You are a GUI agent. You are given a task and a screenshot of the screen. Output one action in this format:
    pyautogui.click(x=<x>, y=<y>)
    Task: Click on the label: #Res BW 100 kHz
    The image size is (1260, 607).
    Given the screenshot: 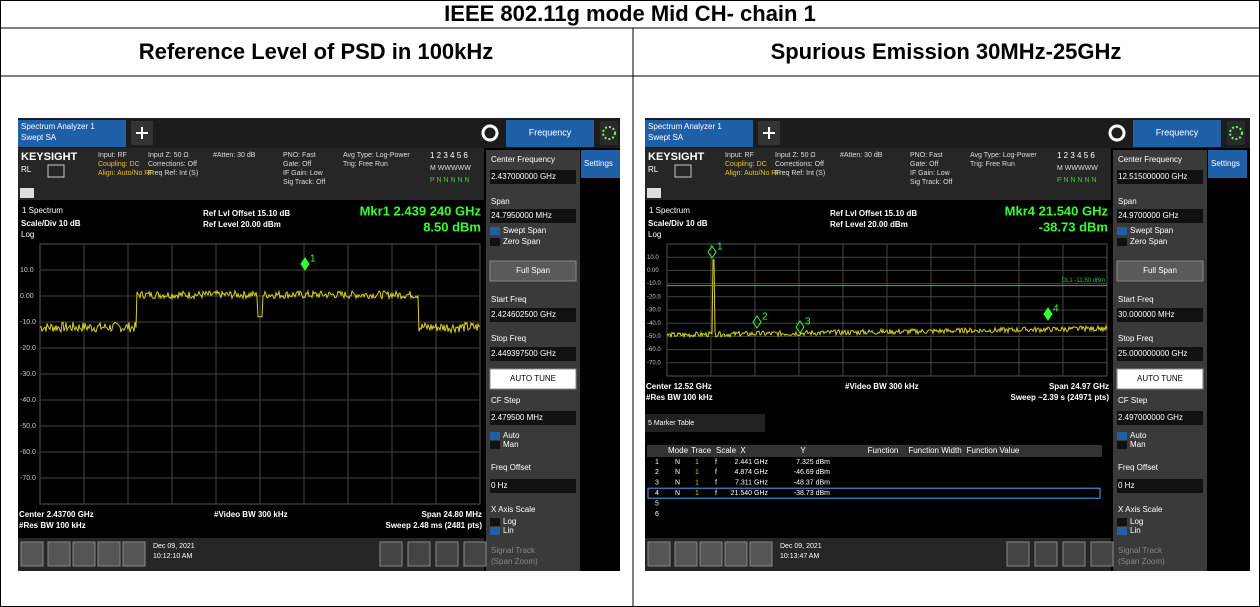 What is the action you would take?
    pyautogui.click(x=52, y=525)
    